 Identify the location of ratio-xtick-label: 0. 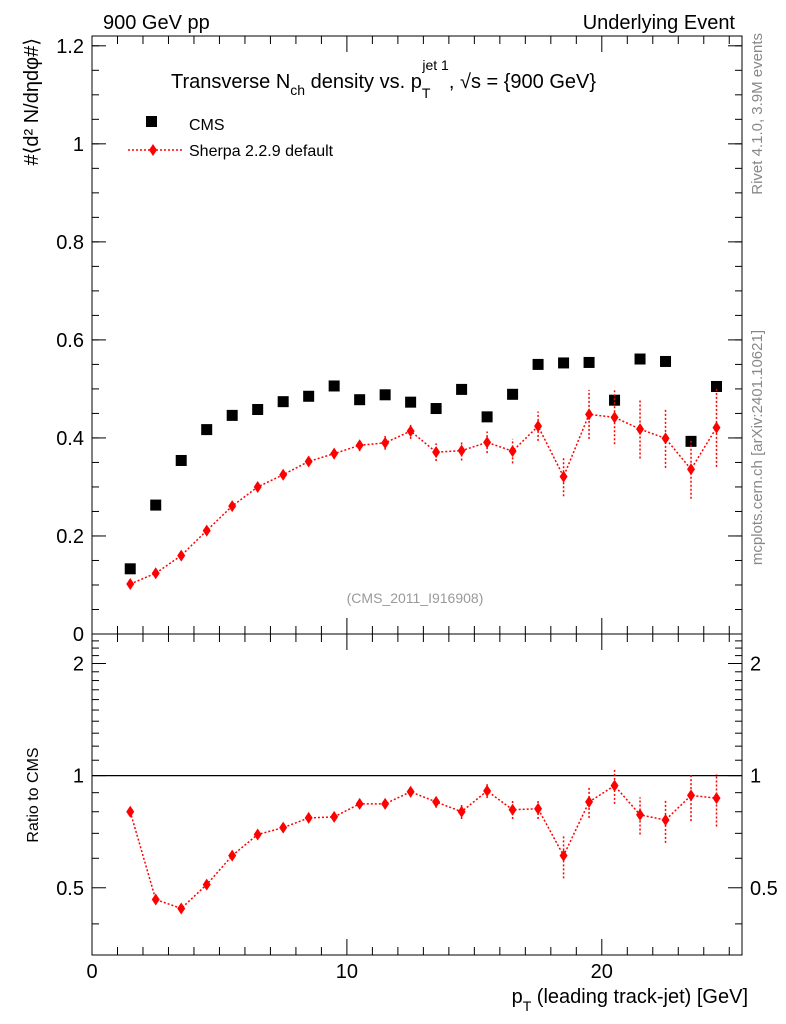
(91, 972).